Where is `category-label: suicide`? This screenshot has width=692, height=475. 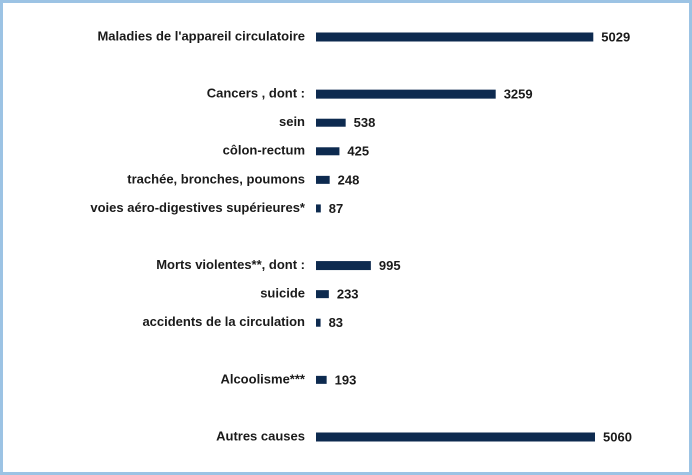 category-label: suicide is located at coordinates (282, 293).